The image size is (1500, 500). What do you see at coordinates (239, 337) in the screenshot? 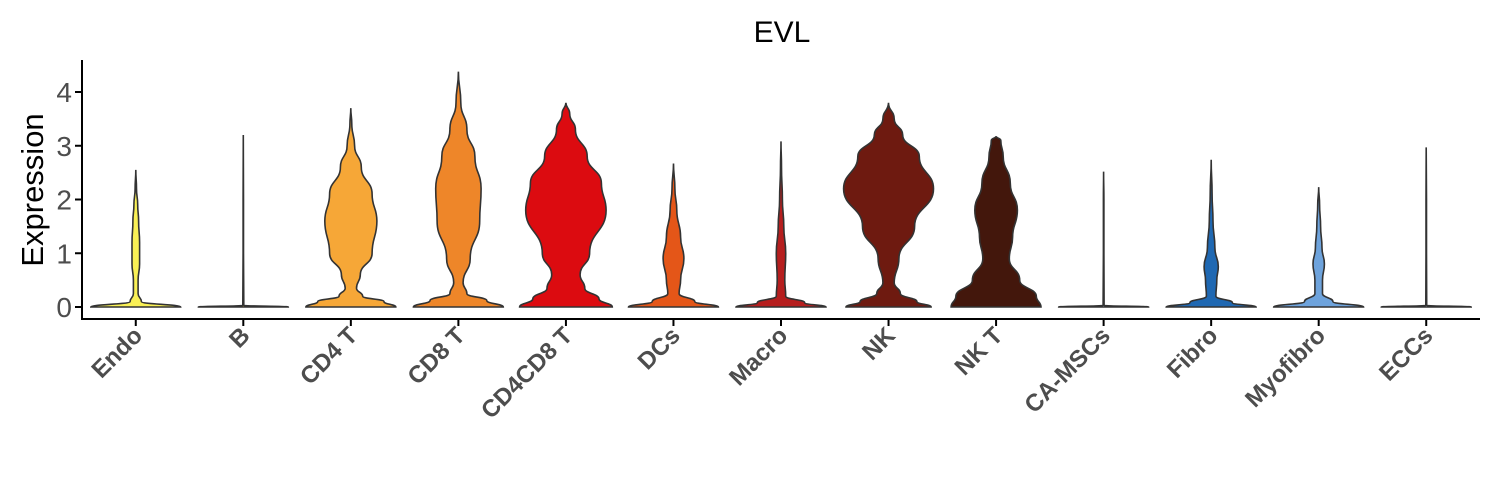
I see `x-tick-label: B` at bounding box center [239, 337].